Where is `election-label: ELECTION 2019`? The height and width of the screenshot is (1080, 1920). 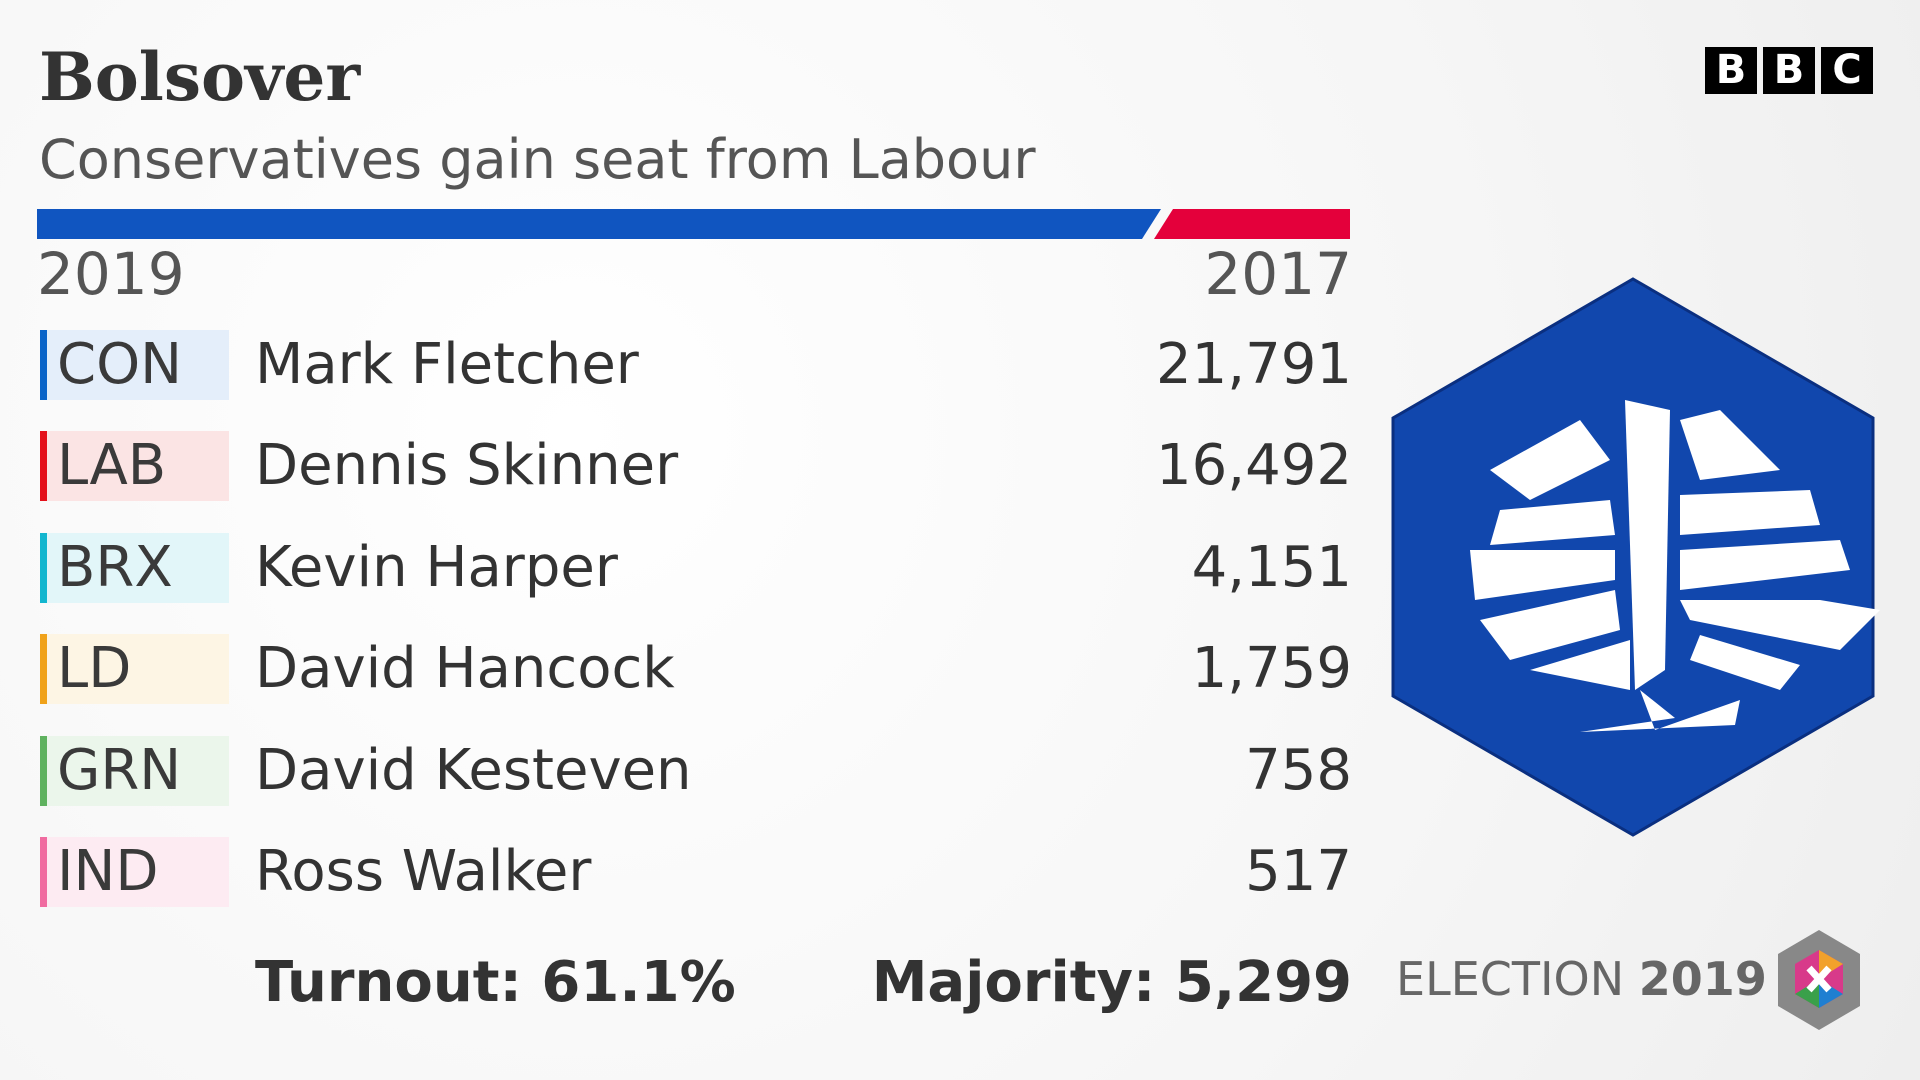 election-label: ELECTION 2019 is located at coordinates (1581, 979).